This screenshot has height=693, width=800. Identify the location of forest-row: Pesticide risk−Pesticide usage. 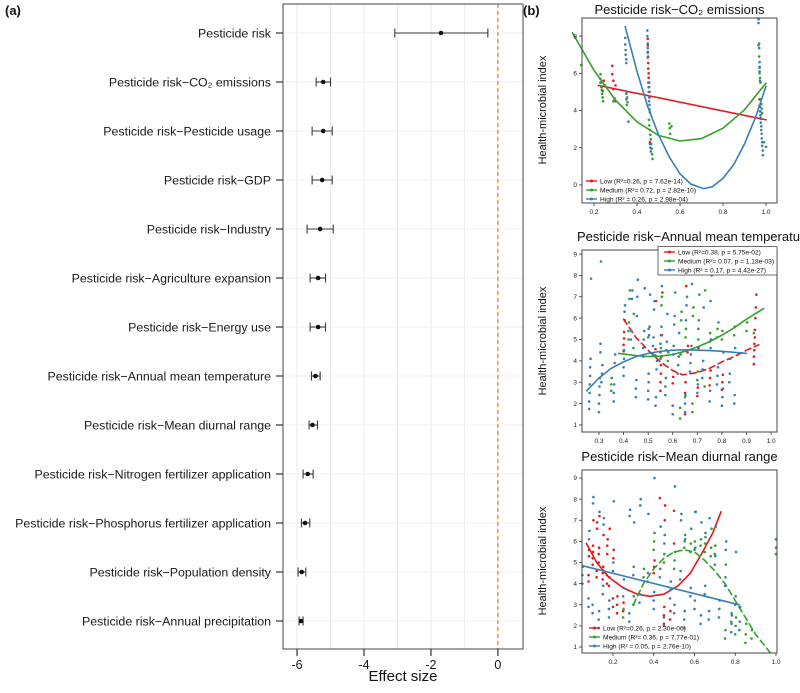
(218, 131).